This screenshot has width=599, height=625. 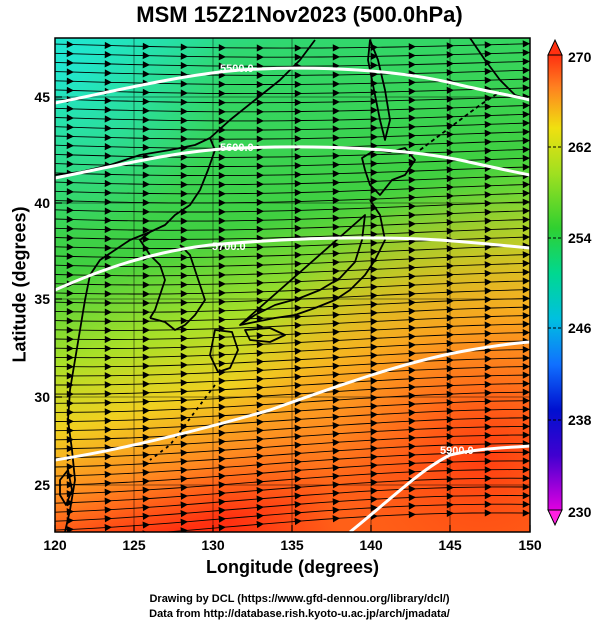 I want to click on colorbar-label: 246, so click(x=580, y=328).